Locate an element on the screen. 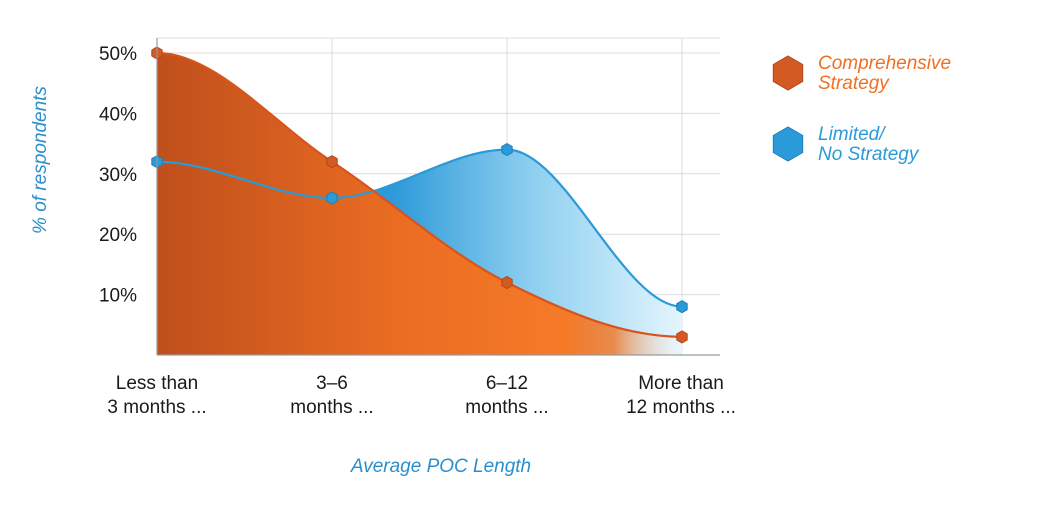 Image resolution: width=1063 pixels, height=518 pixels. legend-swatch-comprehensive is located at coordinates (788, 73).